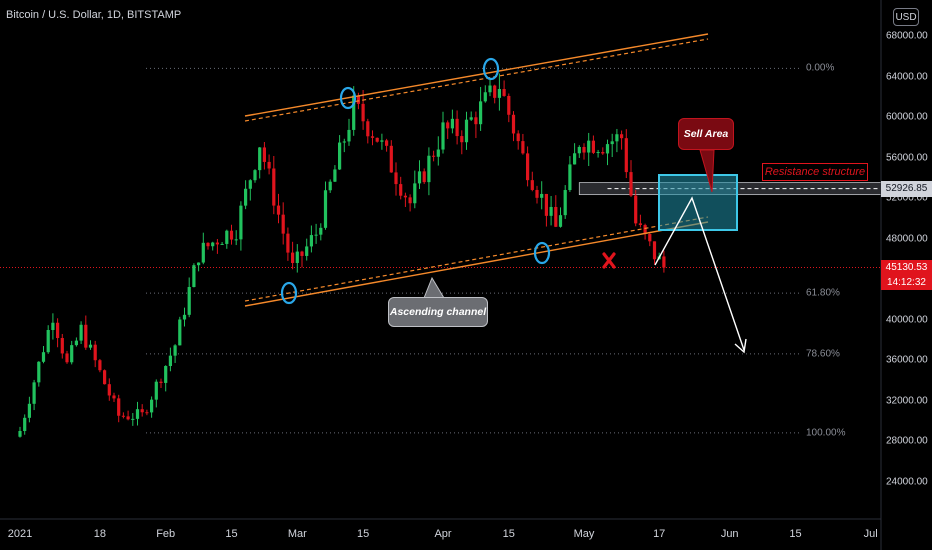 This screenshot has width=932, height=550. I want to click on price-tick-label: 40000.00, so click(907, 319).